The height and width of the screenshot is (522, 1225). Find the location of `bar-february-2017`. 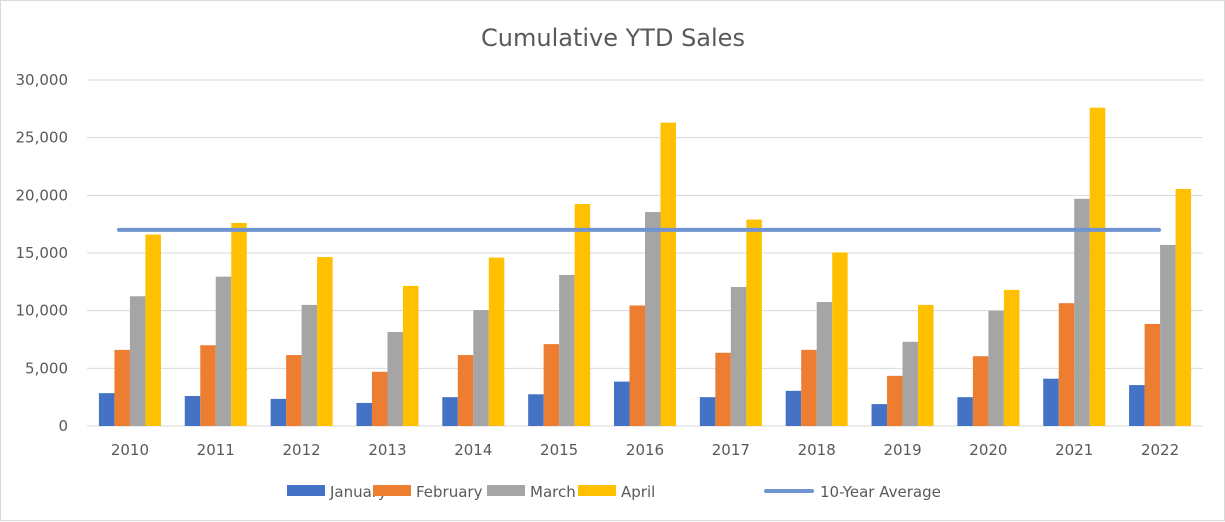

bar-february-2017 is located at coordinates (723, 389).